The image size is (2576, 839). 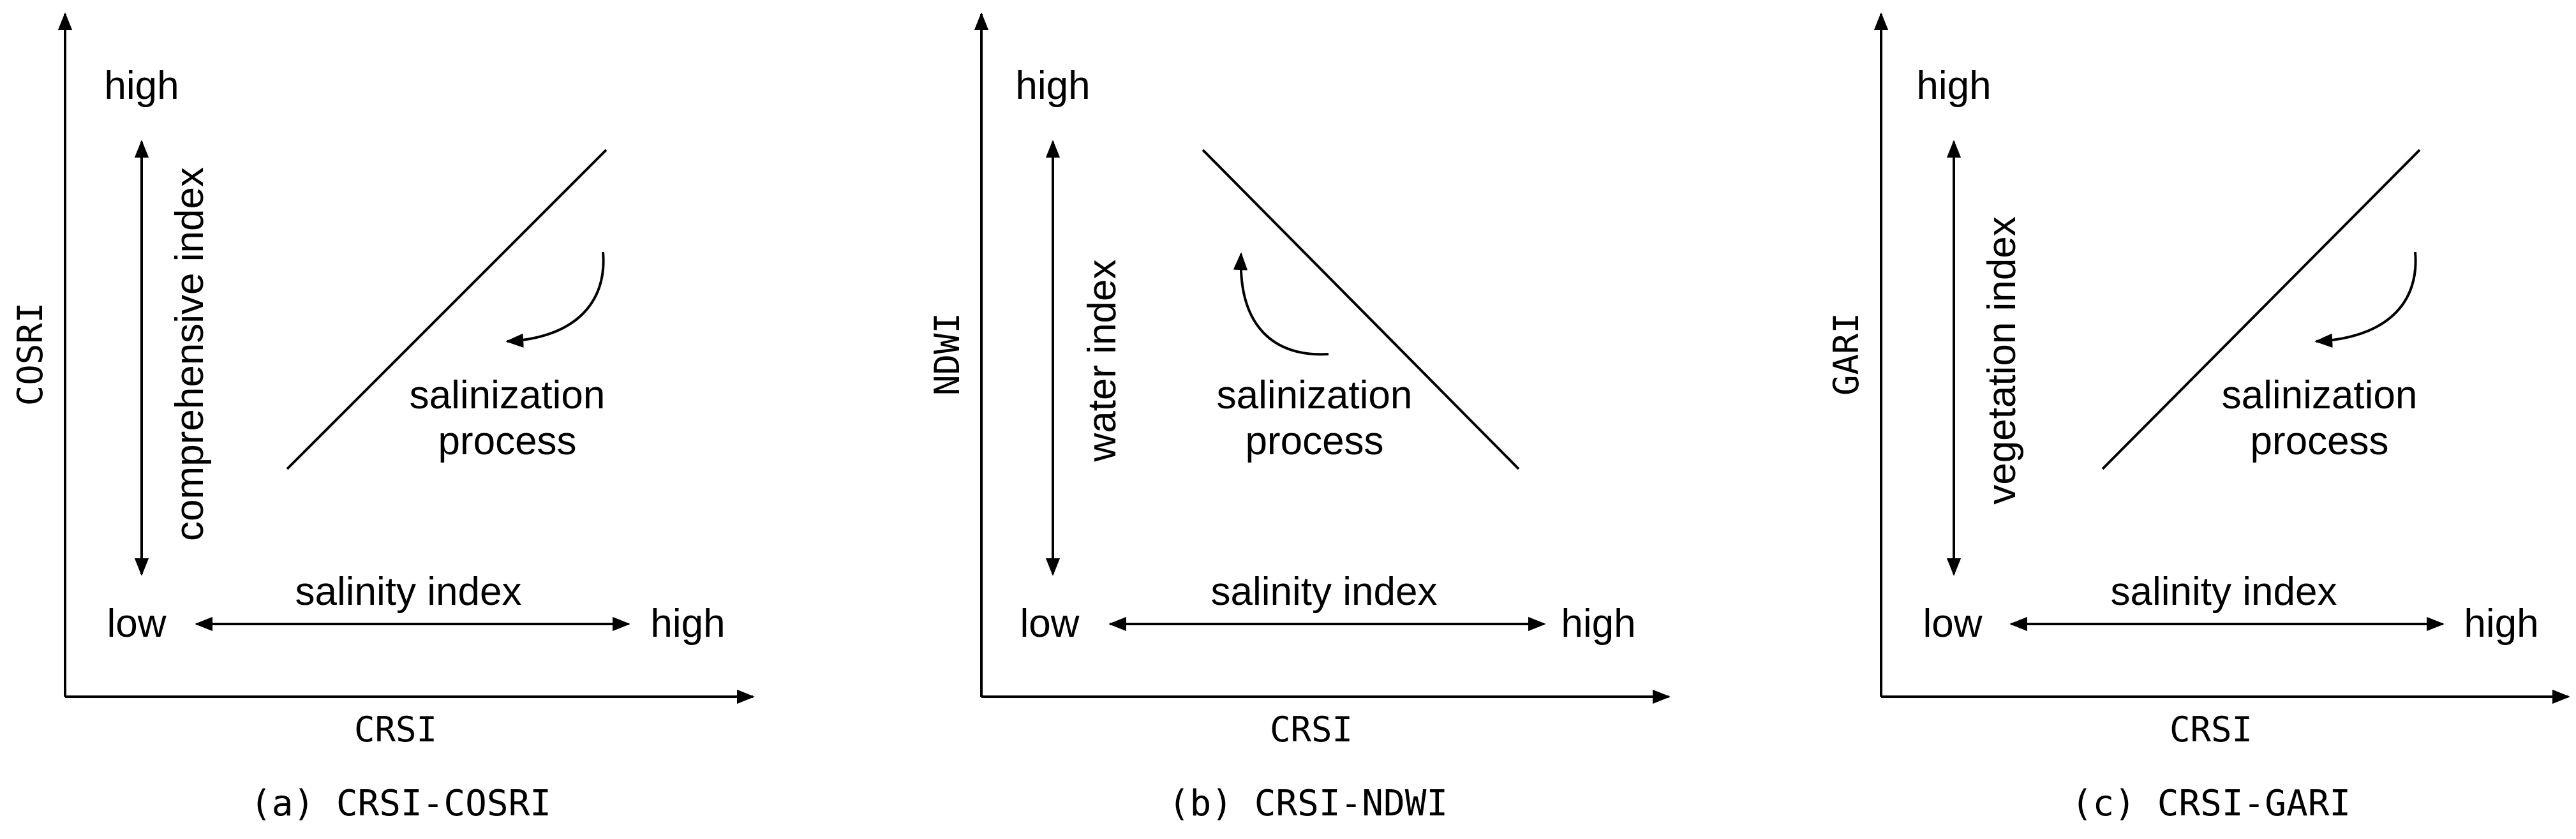 I want to click on y-axis-label: NDWI, so click(x=947, y=354).